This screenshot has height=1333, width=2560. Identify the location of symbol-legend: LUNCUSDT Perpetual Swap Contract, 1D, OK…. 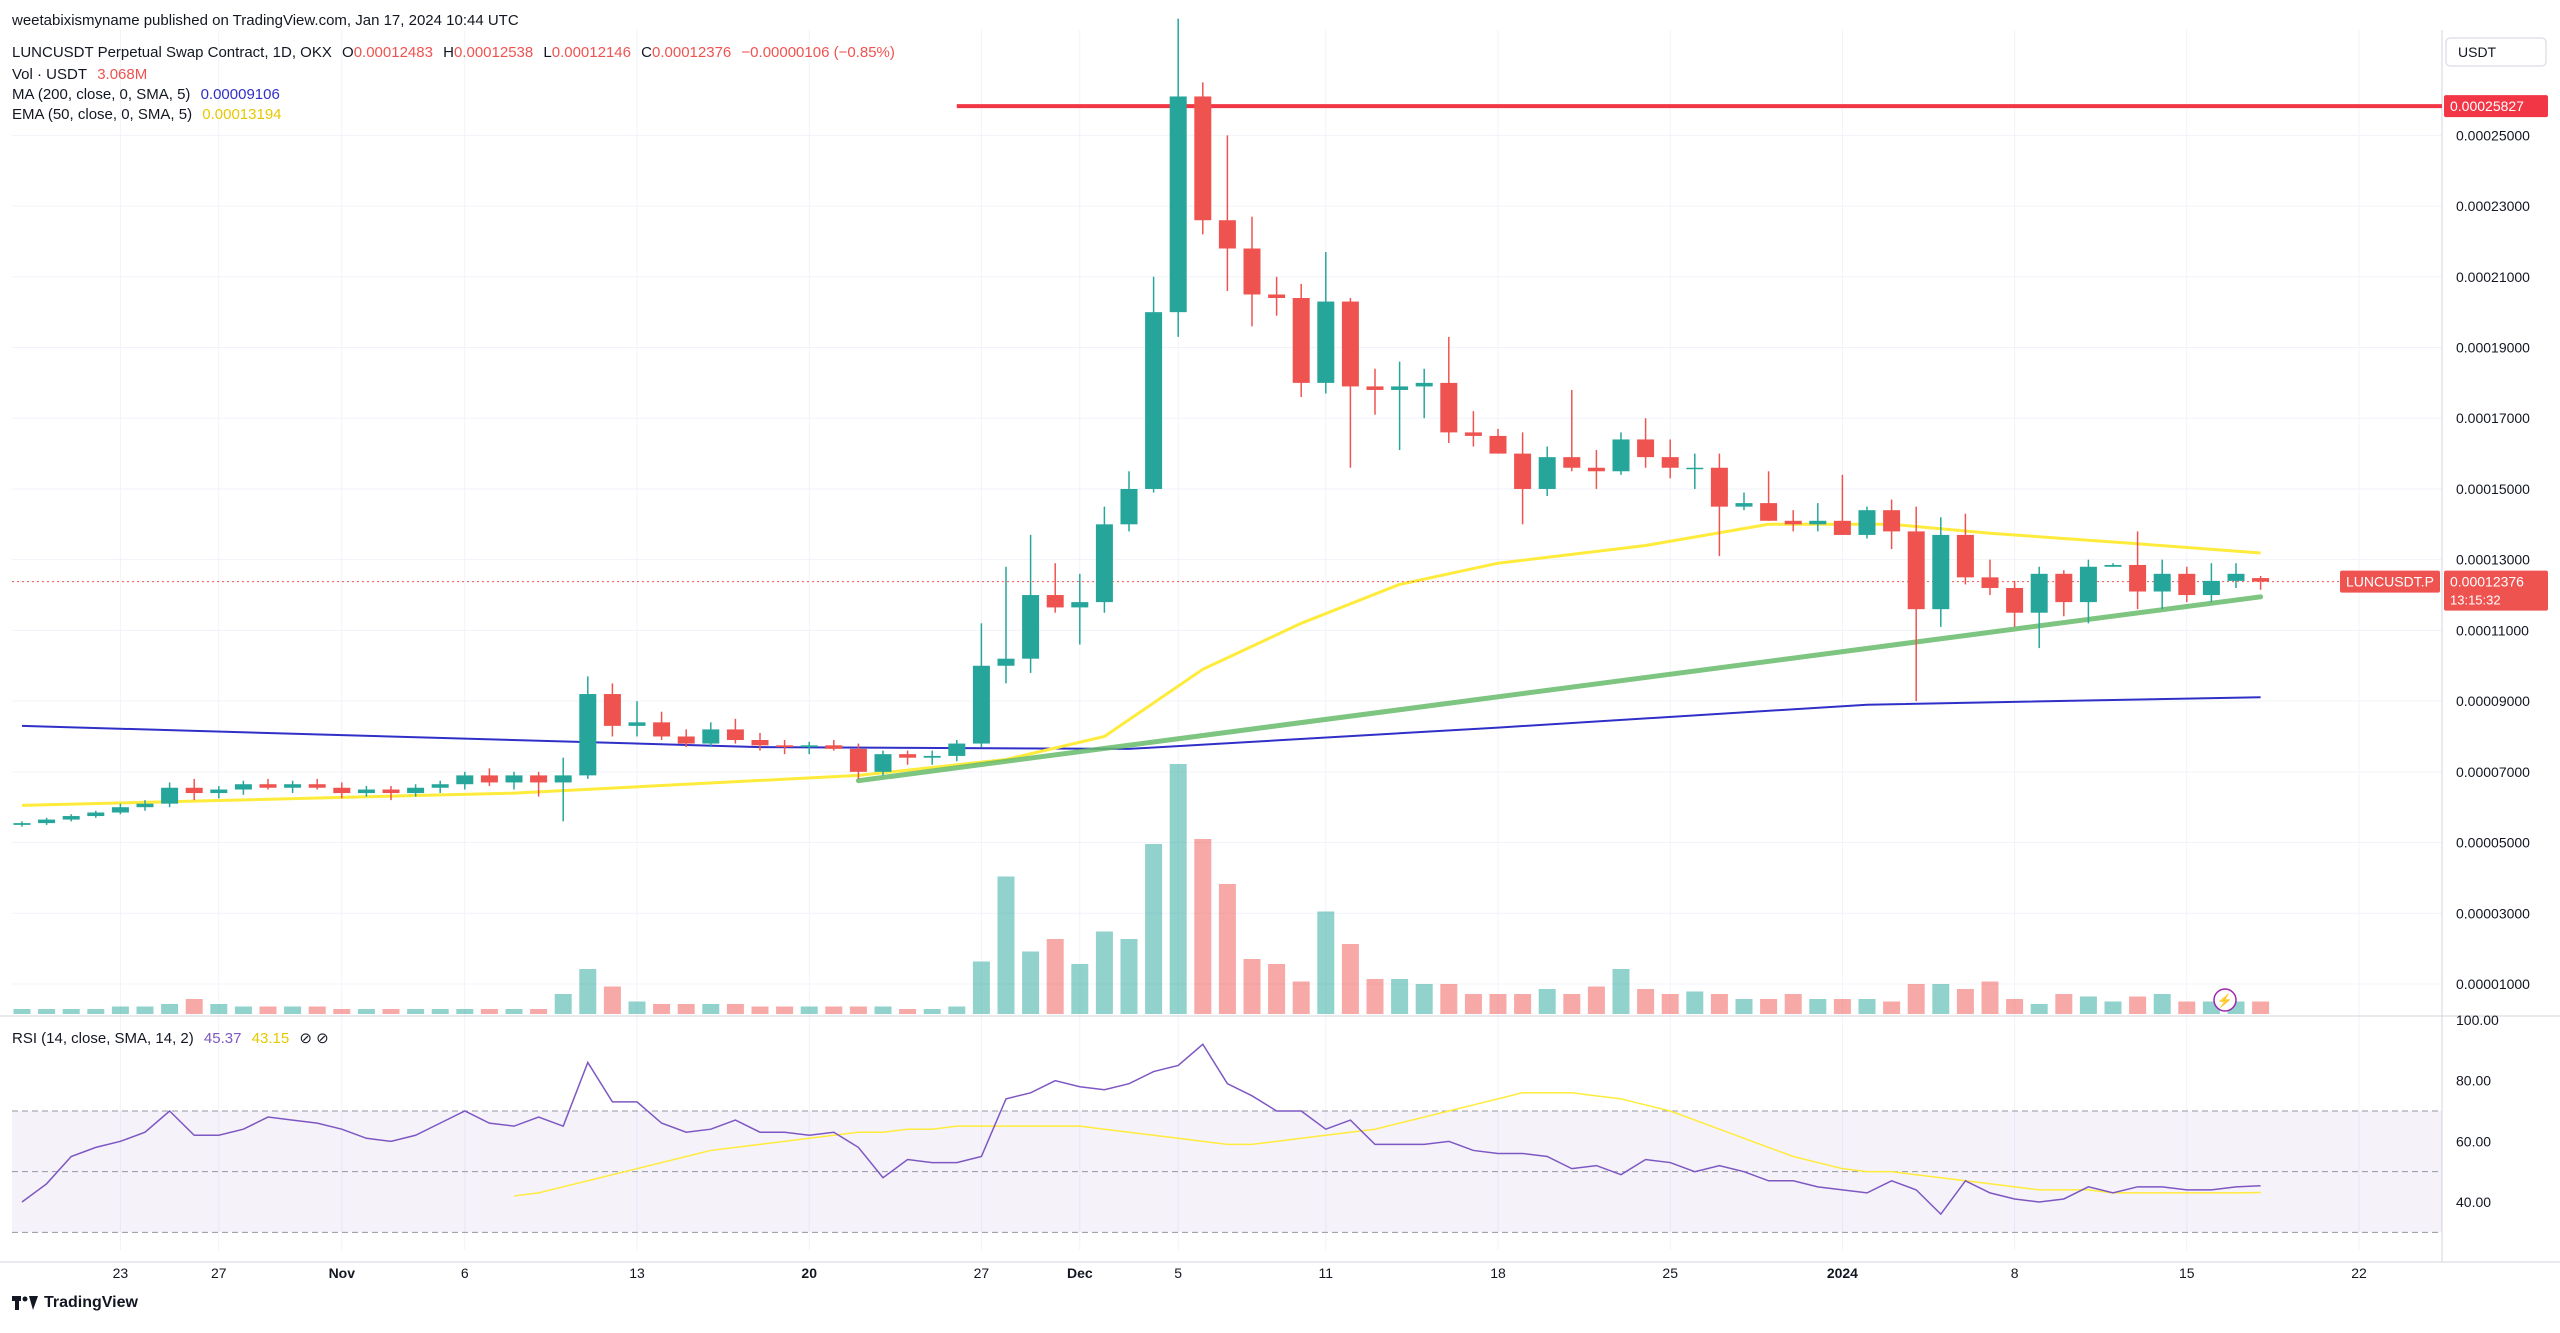
(459, 52).